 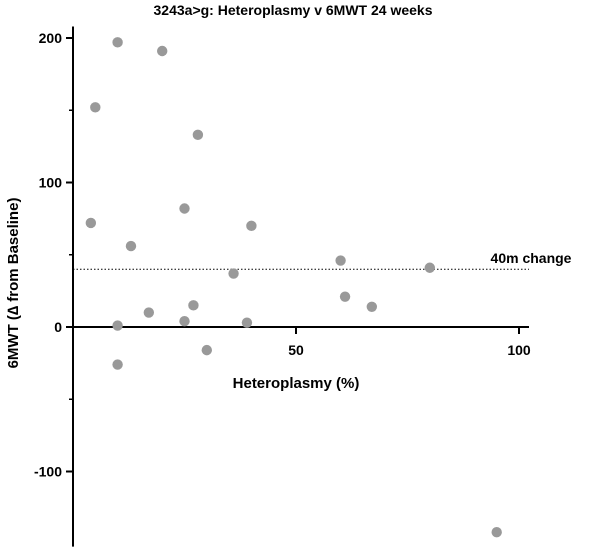 I want to click on chart-title: 3243a>g: Heteroplasmy v 6MWT 24 weeks, so click(x=293, y=10).